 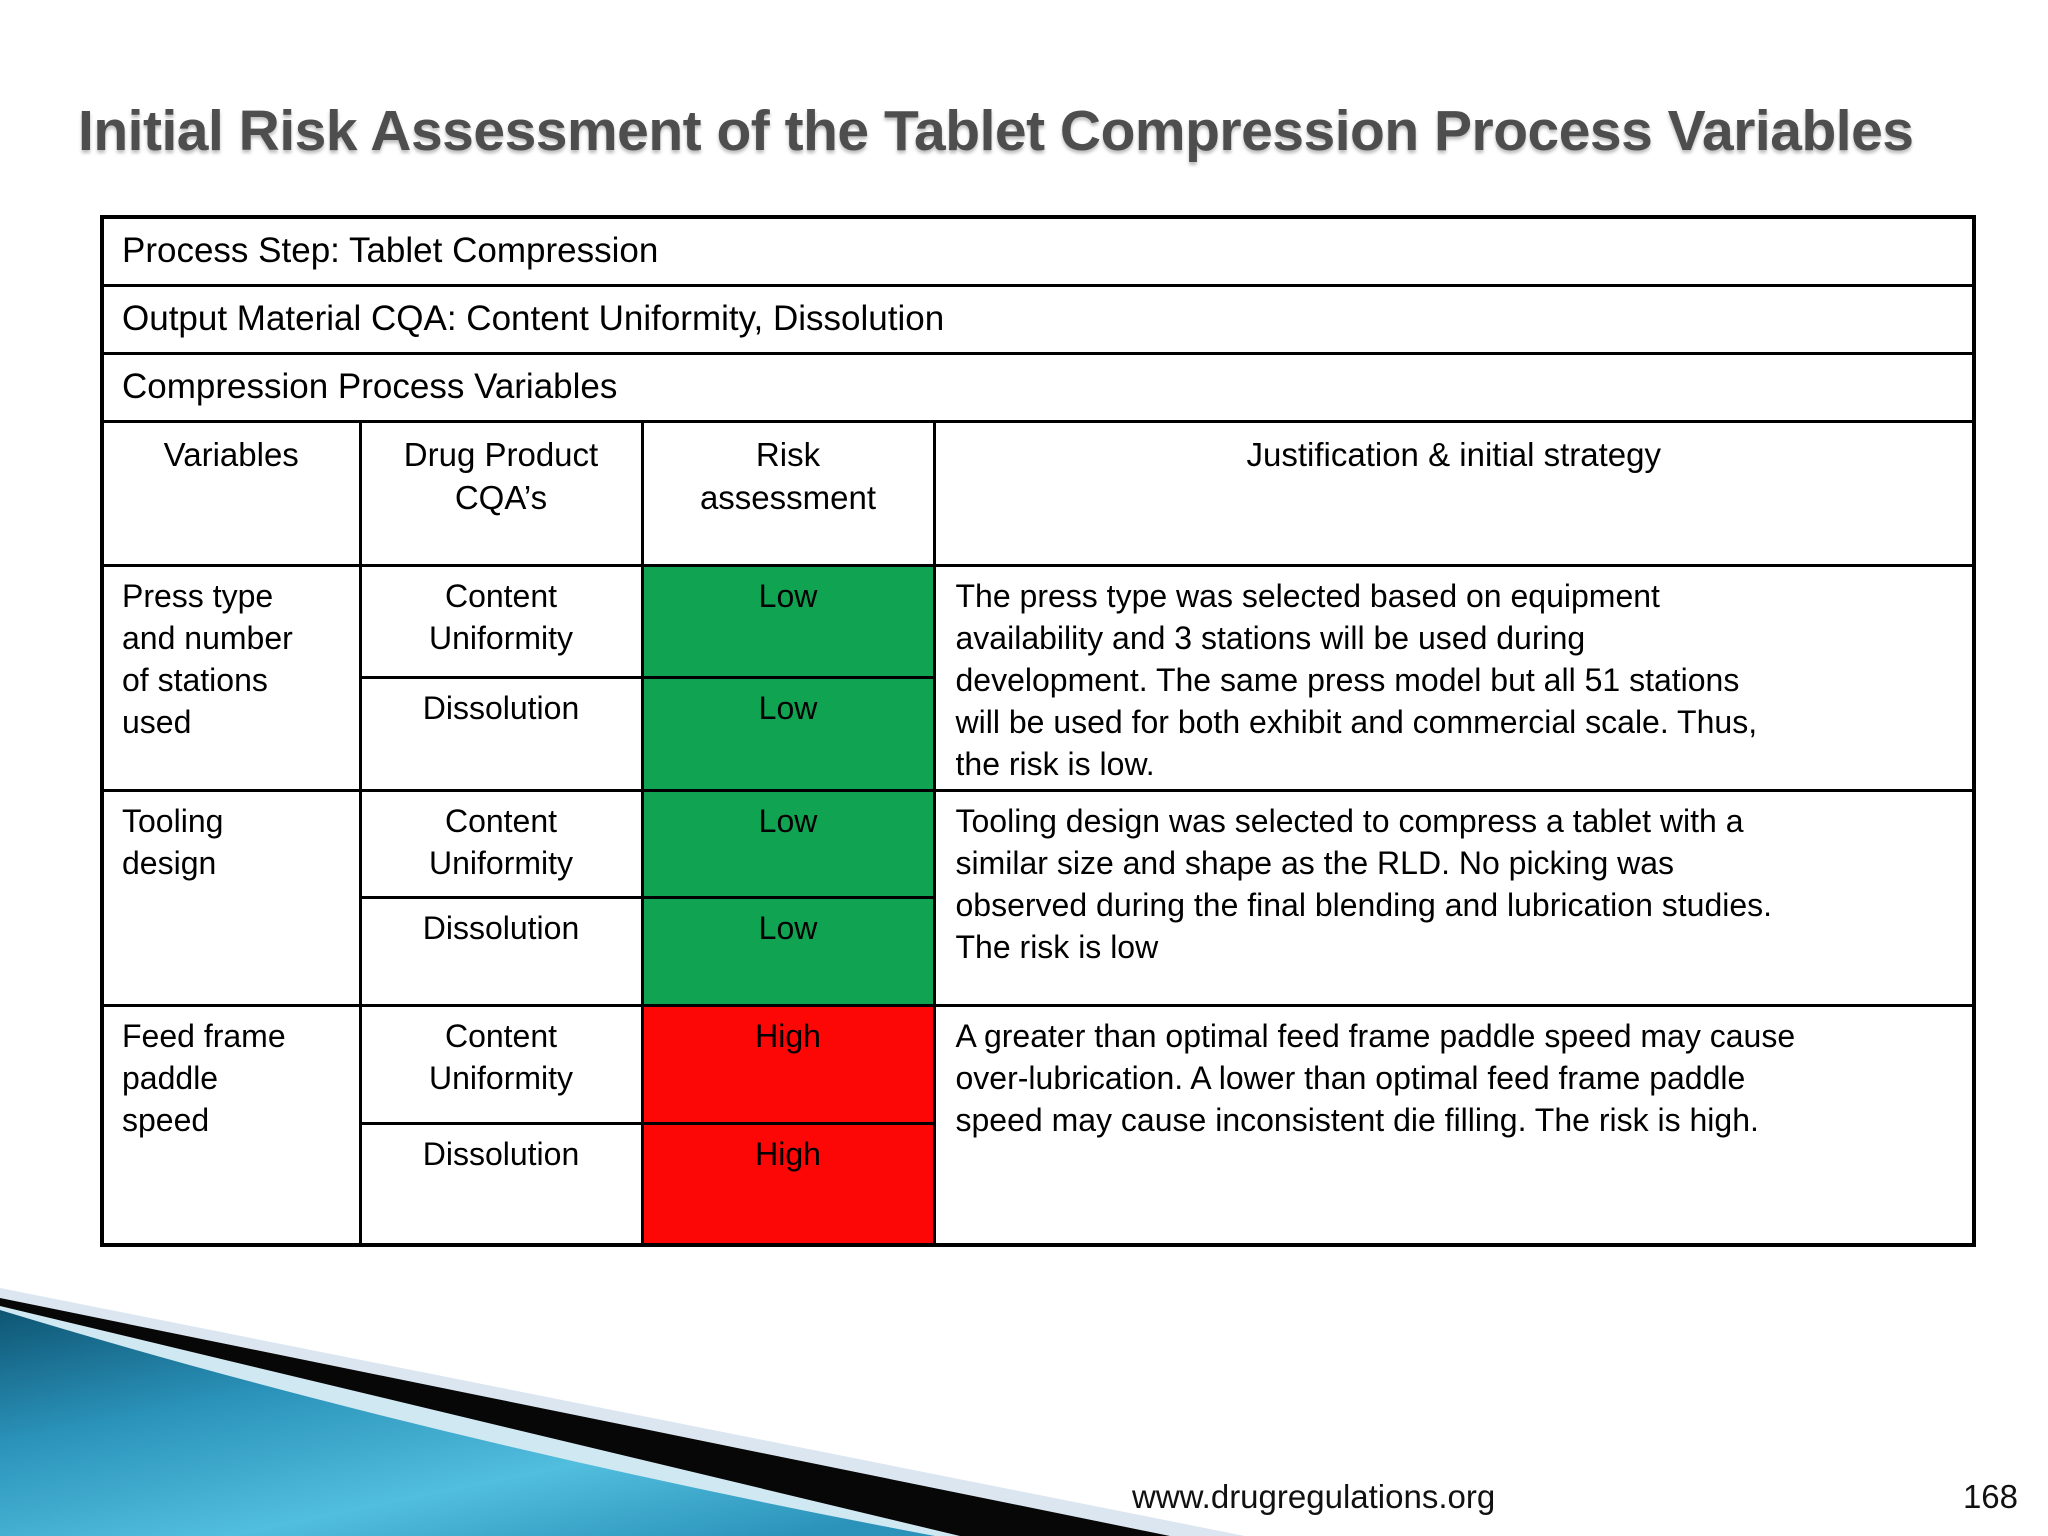 I want to click on variable-cell: Tooling design, so click(x=231, y=897).